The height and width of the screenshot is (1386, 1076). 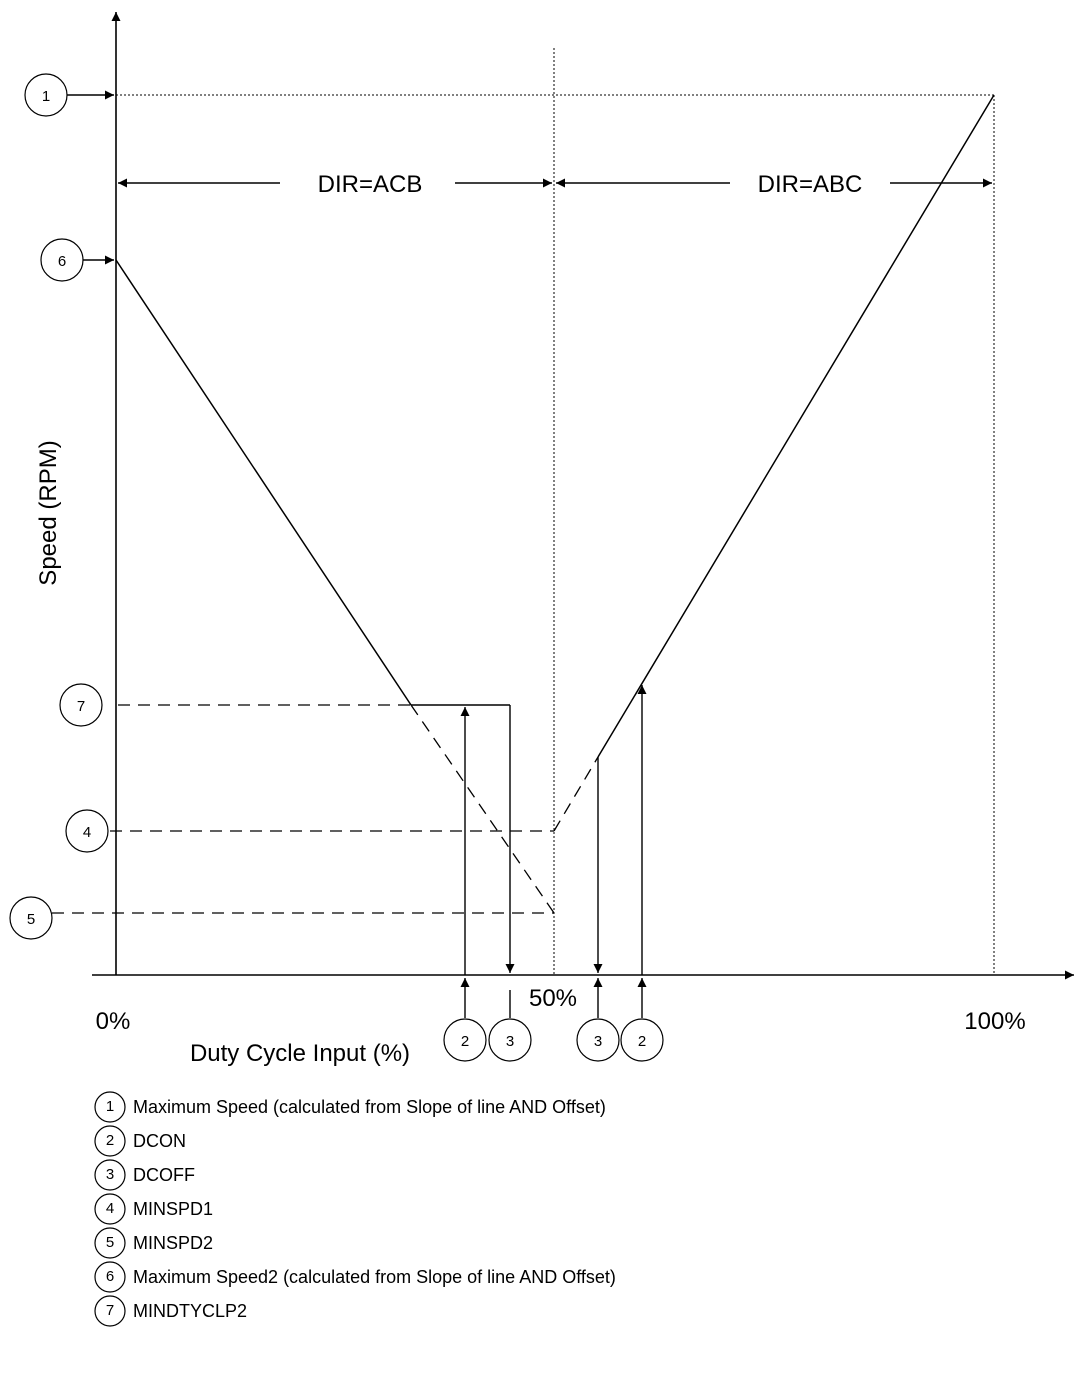 What do you see at coordinates (810, 184) in the screenshot?
I see `region-abc-label: DIR=ABC` at bounding box center [810, 184].